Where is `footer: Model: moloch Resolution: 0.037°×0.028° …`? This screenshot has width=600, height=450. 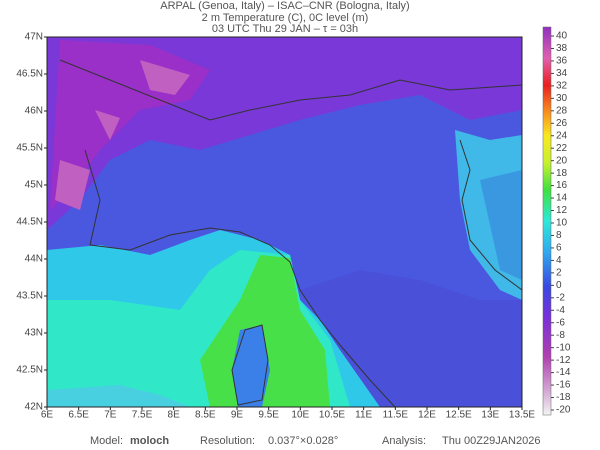 footer: Model: moloch Resolution: 0.037°×0.028° … is located at coordinates (315, 441).